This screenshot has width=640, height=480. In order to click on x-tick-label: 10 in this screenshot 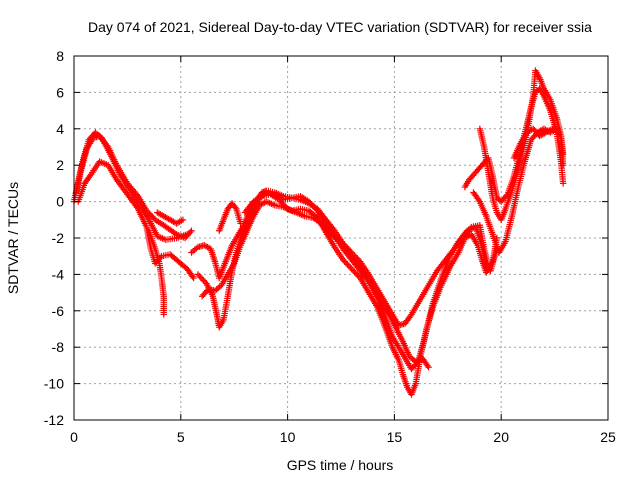, I will do `click(288, 437)`.